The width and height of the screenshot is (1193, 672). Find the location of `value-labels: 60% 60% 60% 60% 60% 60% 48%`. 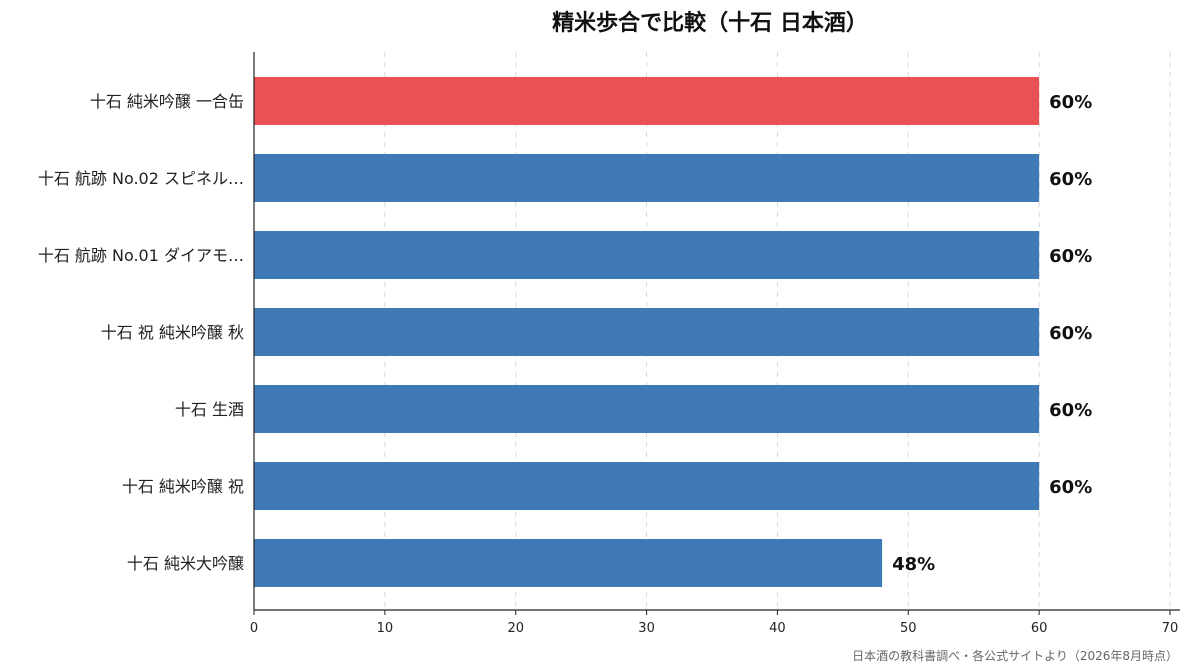

value-labels: 60% 60% 60% 60% 60% 60% 48% is located at coordinates (992, 333).